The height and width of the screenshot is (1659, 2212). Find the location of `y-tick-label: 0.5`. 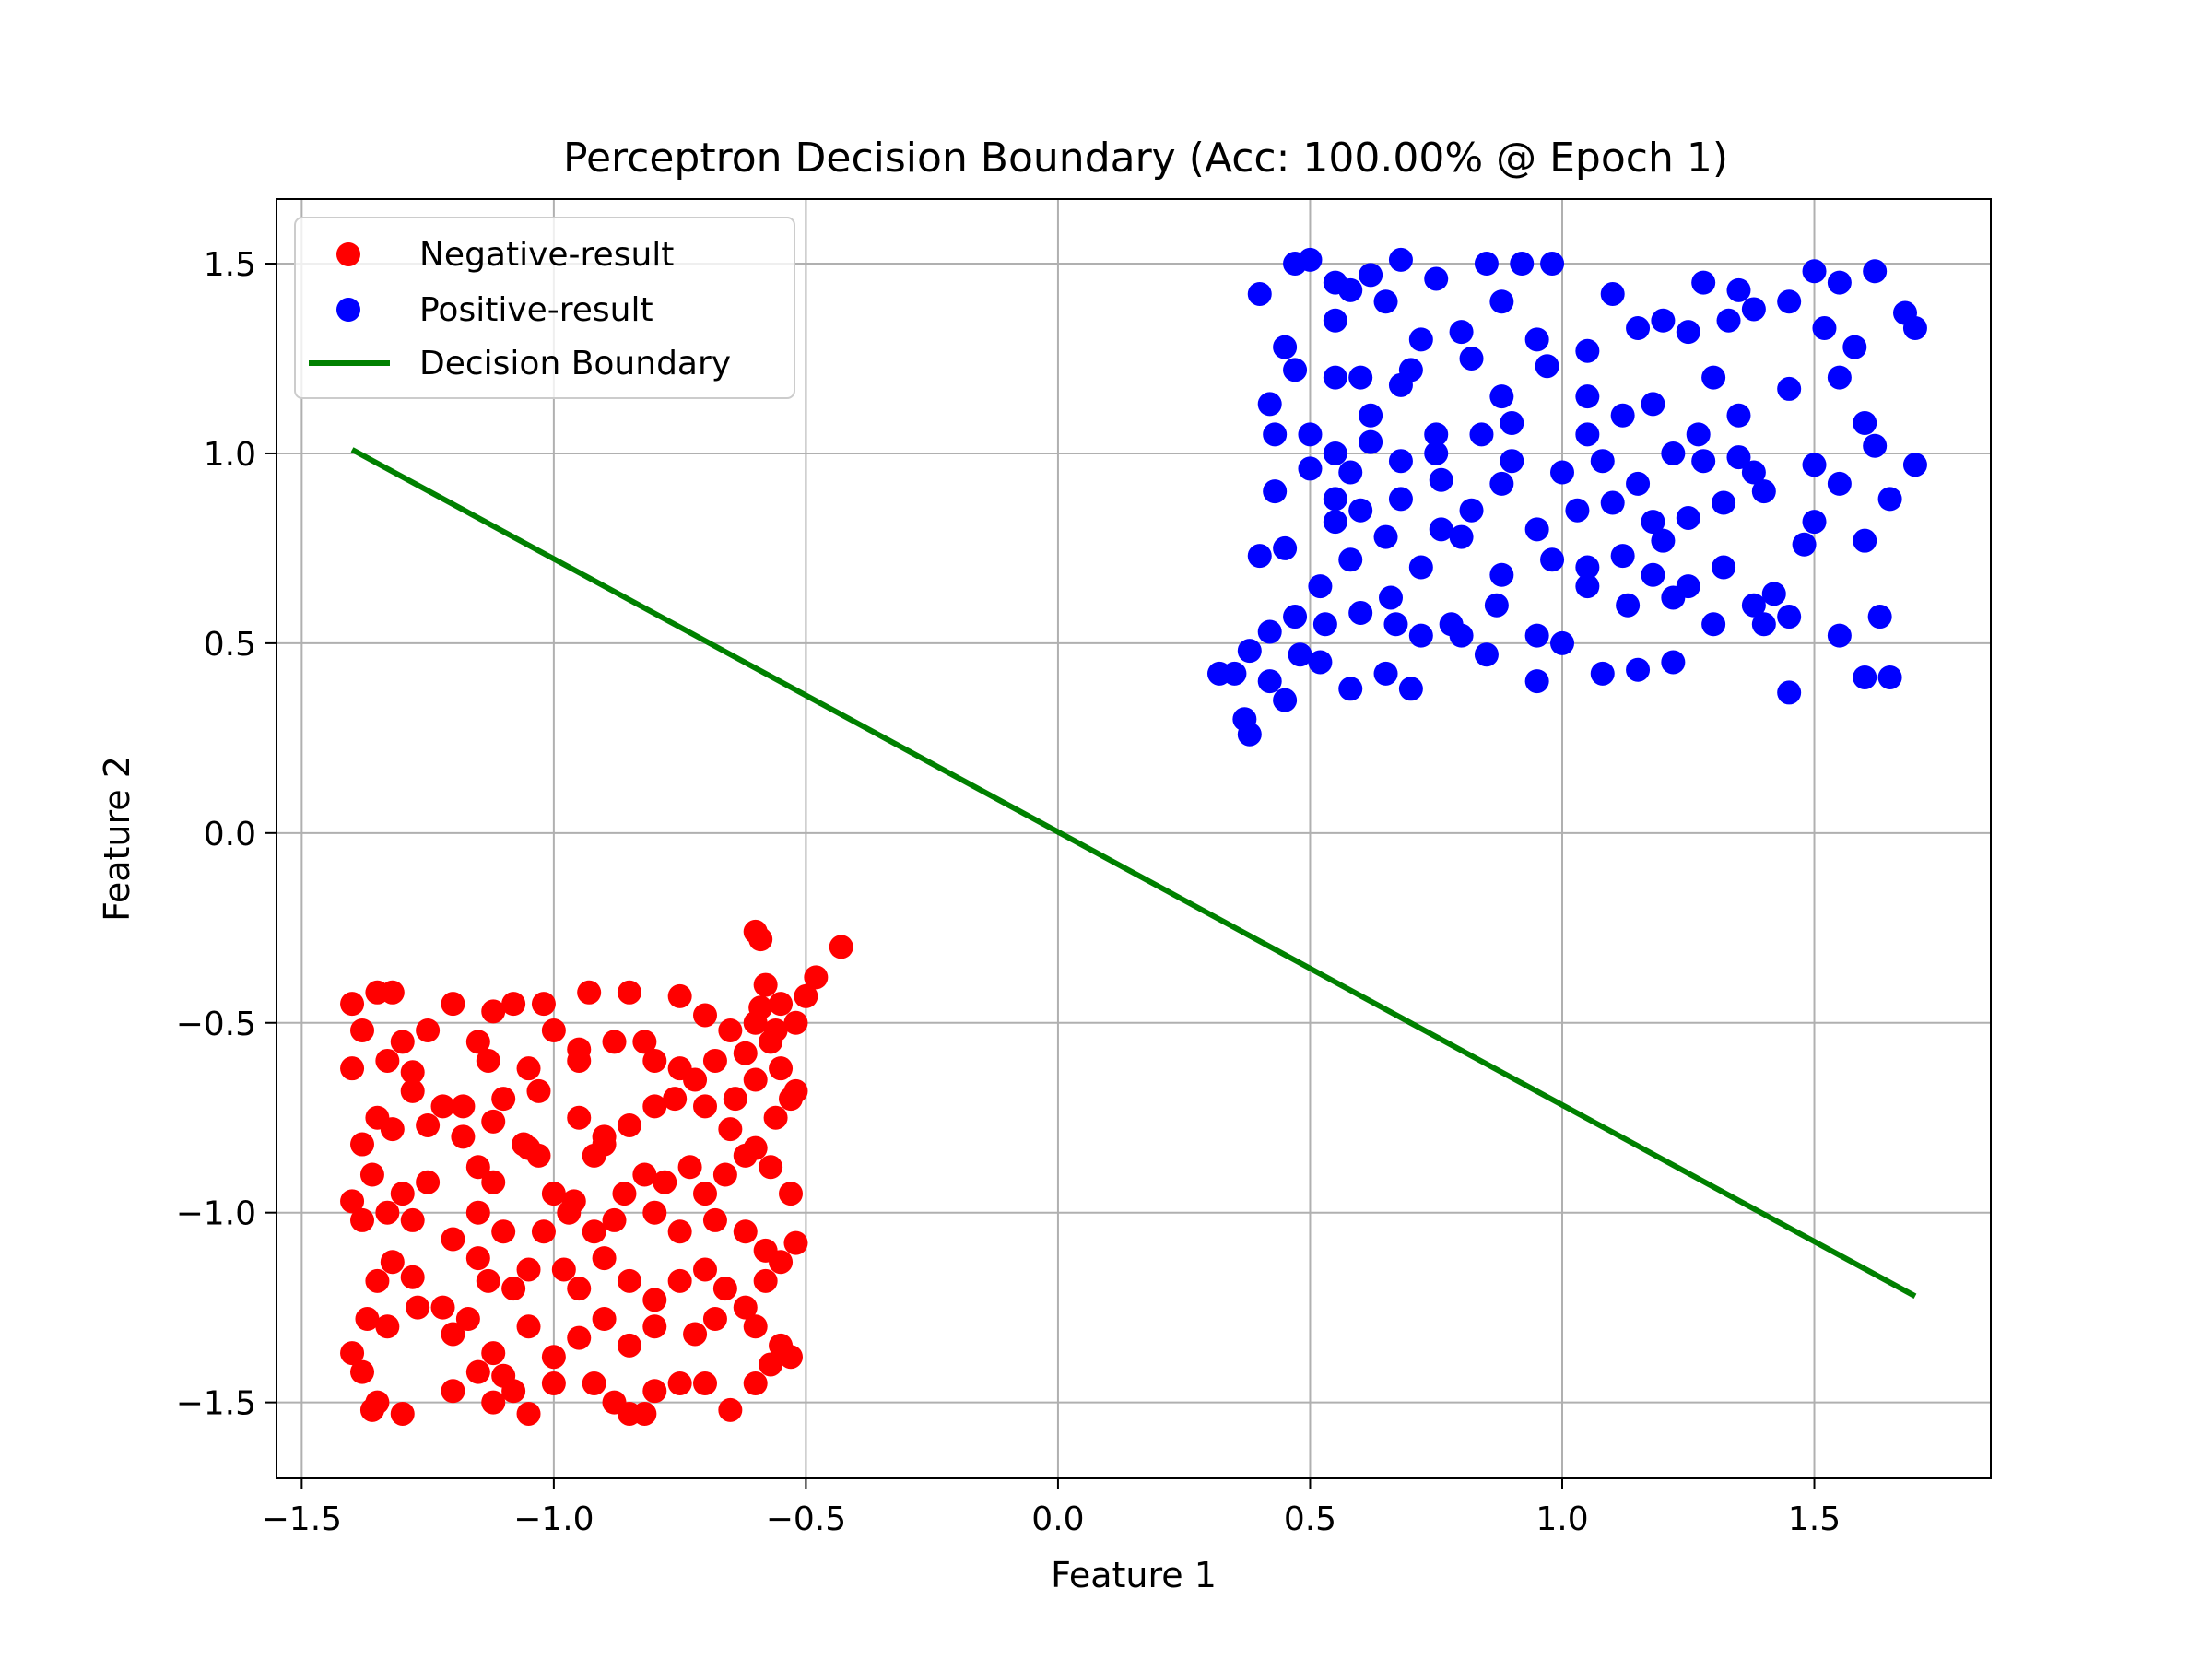

y-tick-label: 0.5 is located at coordinates (230, 645).